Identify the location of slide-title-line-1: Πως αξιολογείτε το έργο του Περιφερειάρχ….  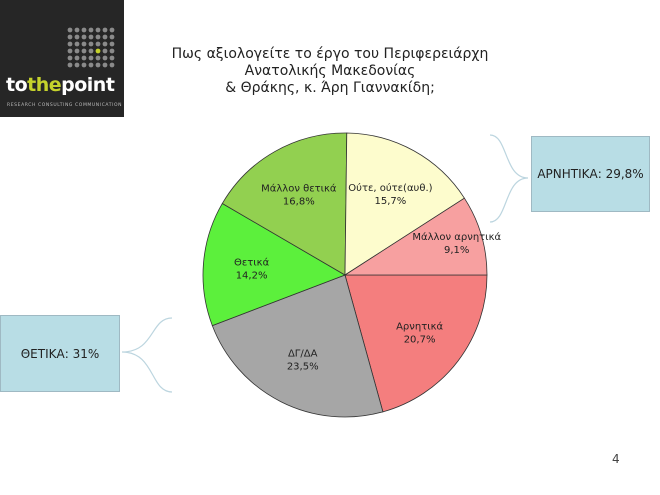
(330, 62).